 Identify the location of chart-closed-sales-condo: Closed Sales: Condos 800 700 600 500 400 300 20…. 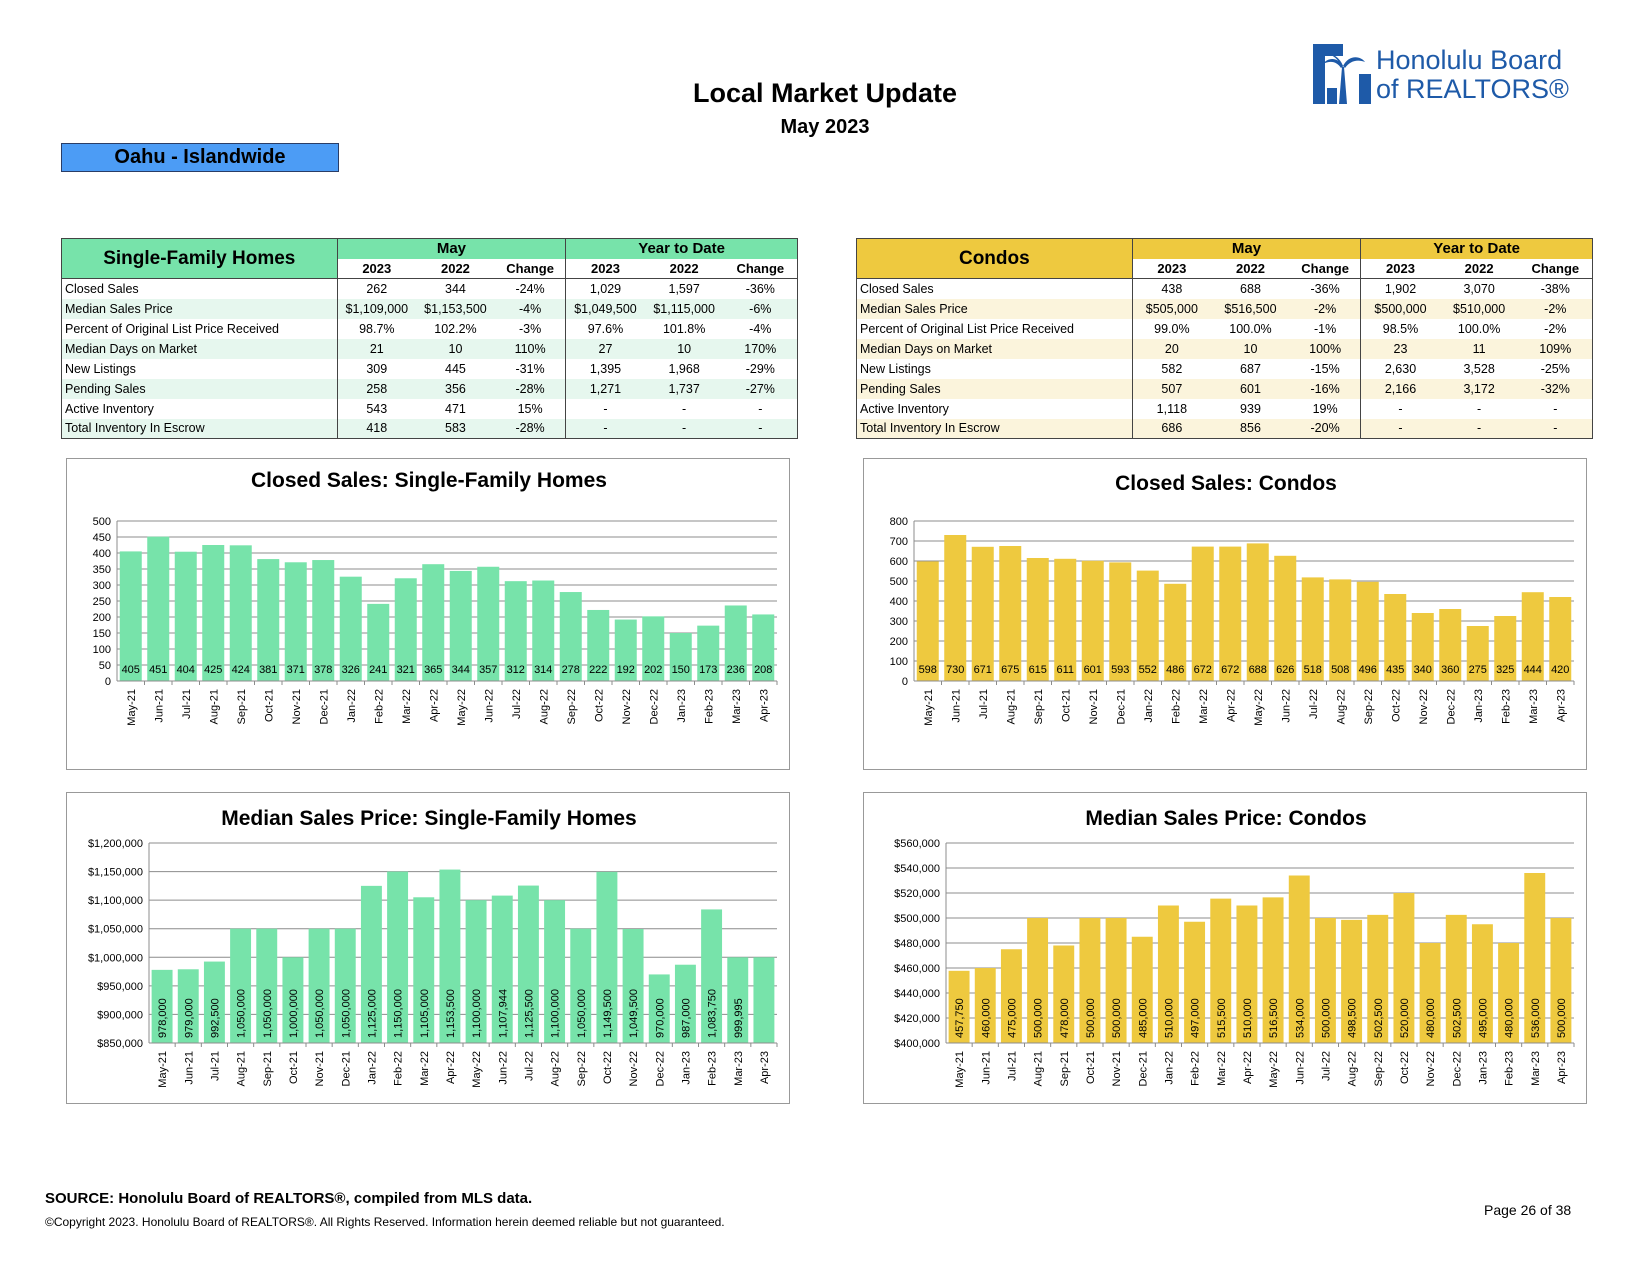
(1225, 614).